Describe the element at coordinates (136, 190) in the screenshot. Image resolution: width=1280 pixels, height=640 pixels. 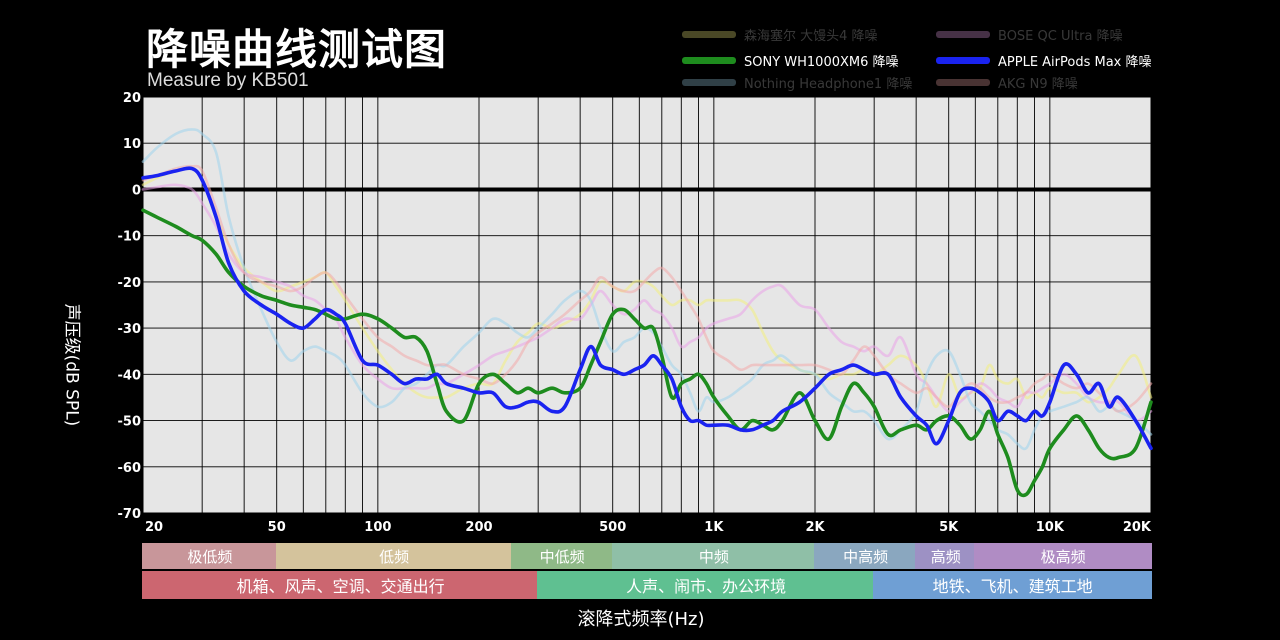
I see `y-tick-label: 0` at that location.